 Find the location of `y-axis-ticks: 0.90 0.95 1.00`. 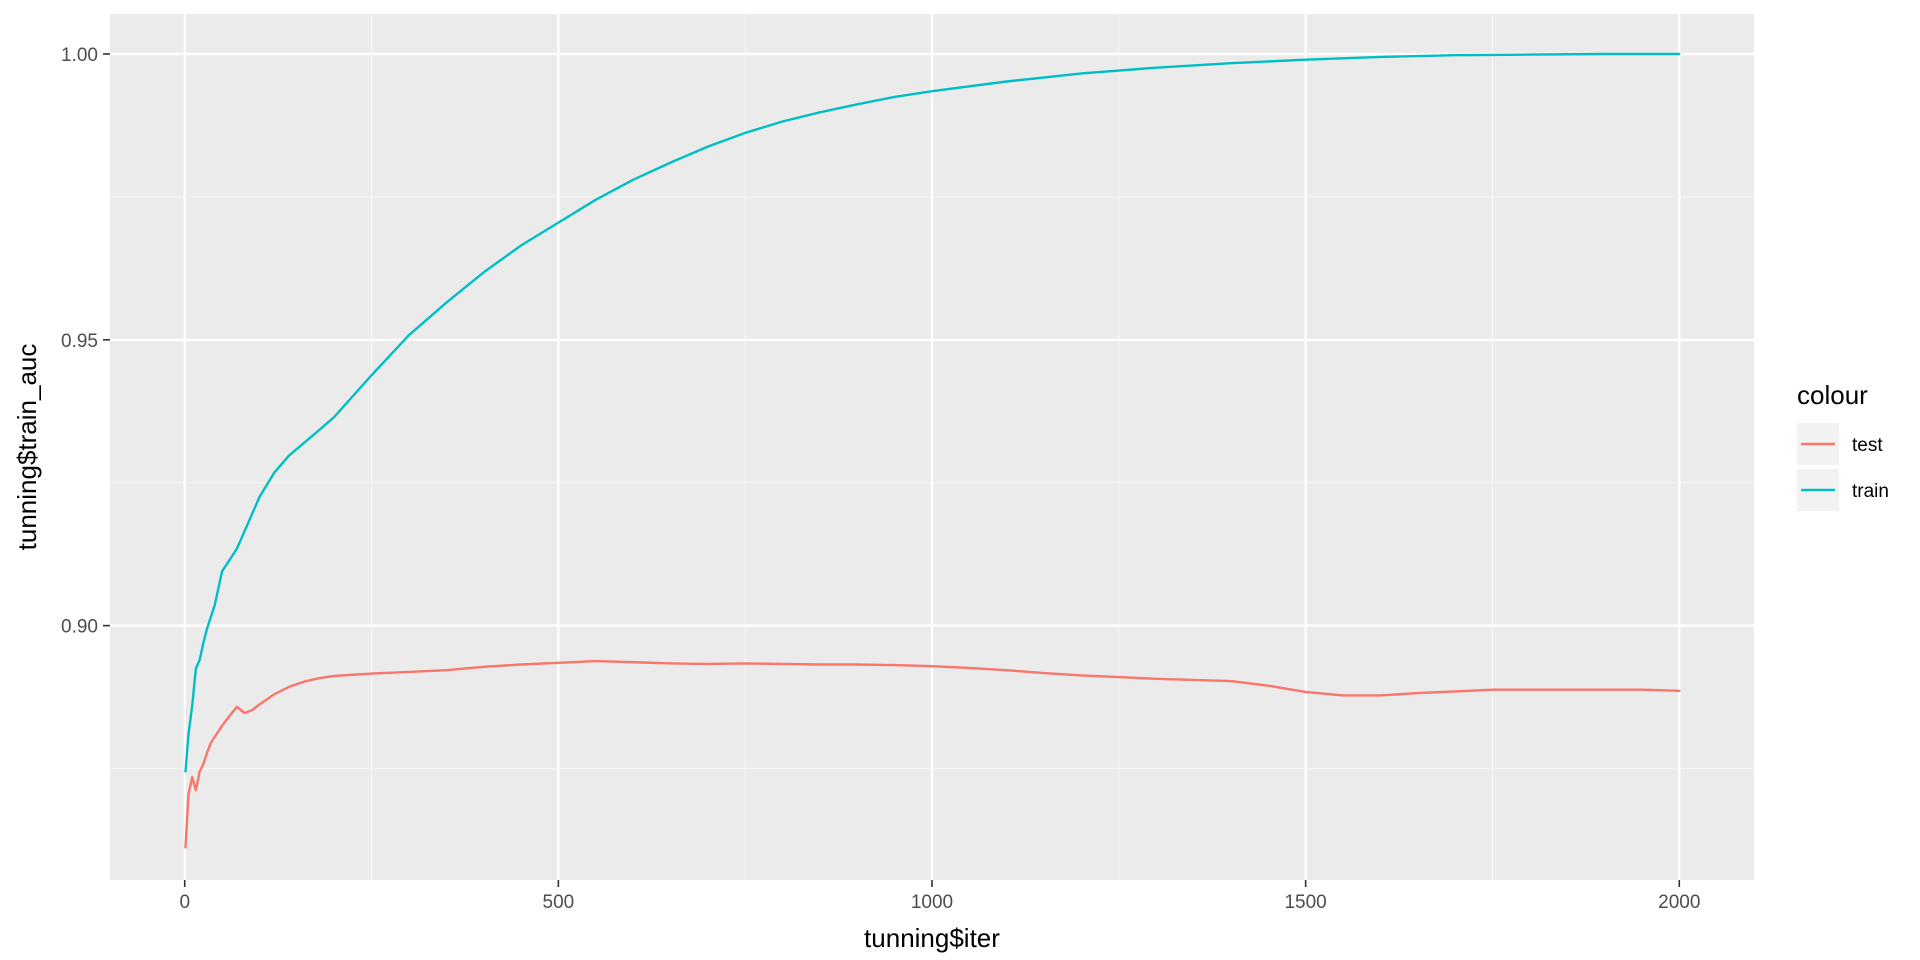

y-axis-ticks: 0.90 0.95 1.00 is located at coordinates (85, 341).